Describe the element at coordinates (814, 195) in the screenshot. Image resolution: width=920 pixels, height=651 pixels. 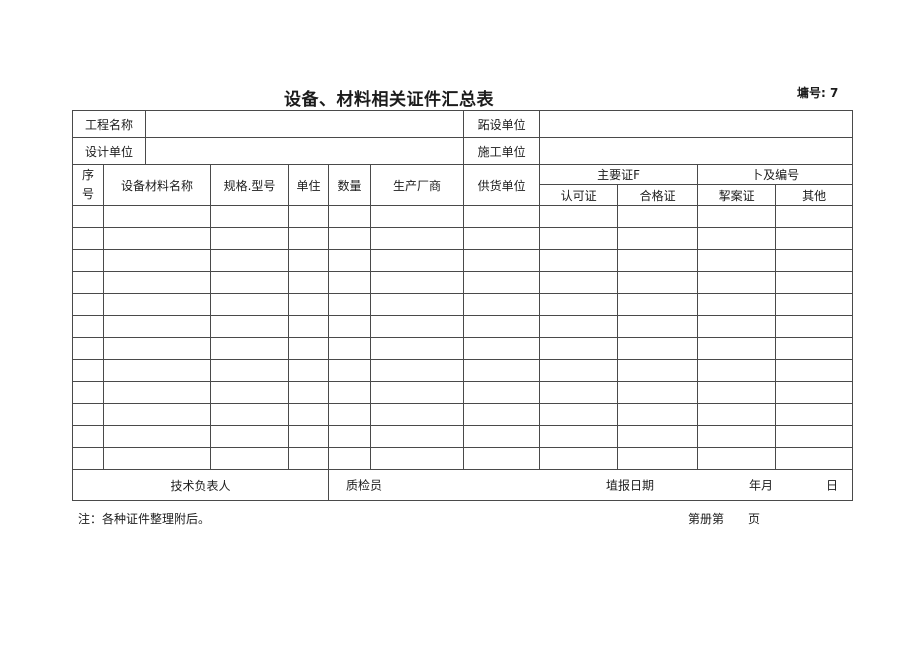
I see `header-cert-other: 其他` at that location.